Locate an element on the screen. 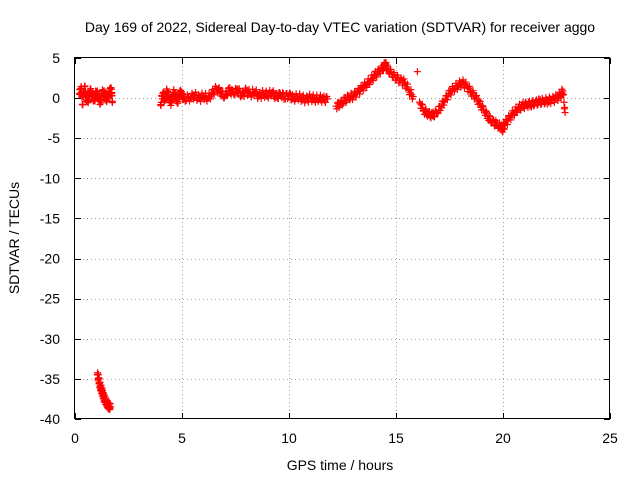  x-axis-label: GPS time / hours is located at coordinates (340, 465).